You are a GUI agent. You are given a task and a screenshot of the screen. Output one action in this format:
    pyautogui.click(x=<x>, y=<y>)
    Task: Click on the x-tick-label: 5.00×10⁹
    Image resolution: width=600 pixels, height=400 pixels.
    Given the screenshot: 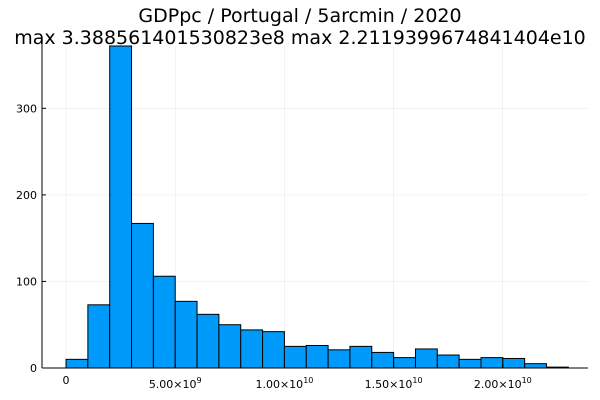 What is the action you would take?
    pyautogui.click(x=175, y=383)
    